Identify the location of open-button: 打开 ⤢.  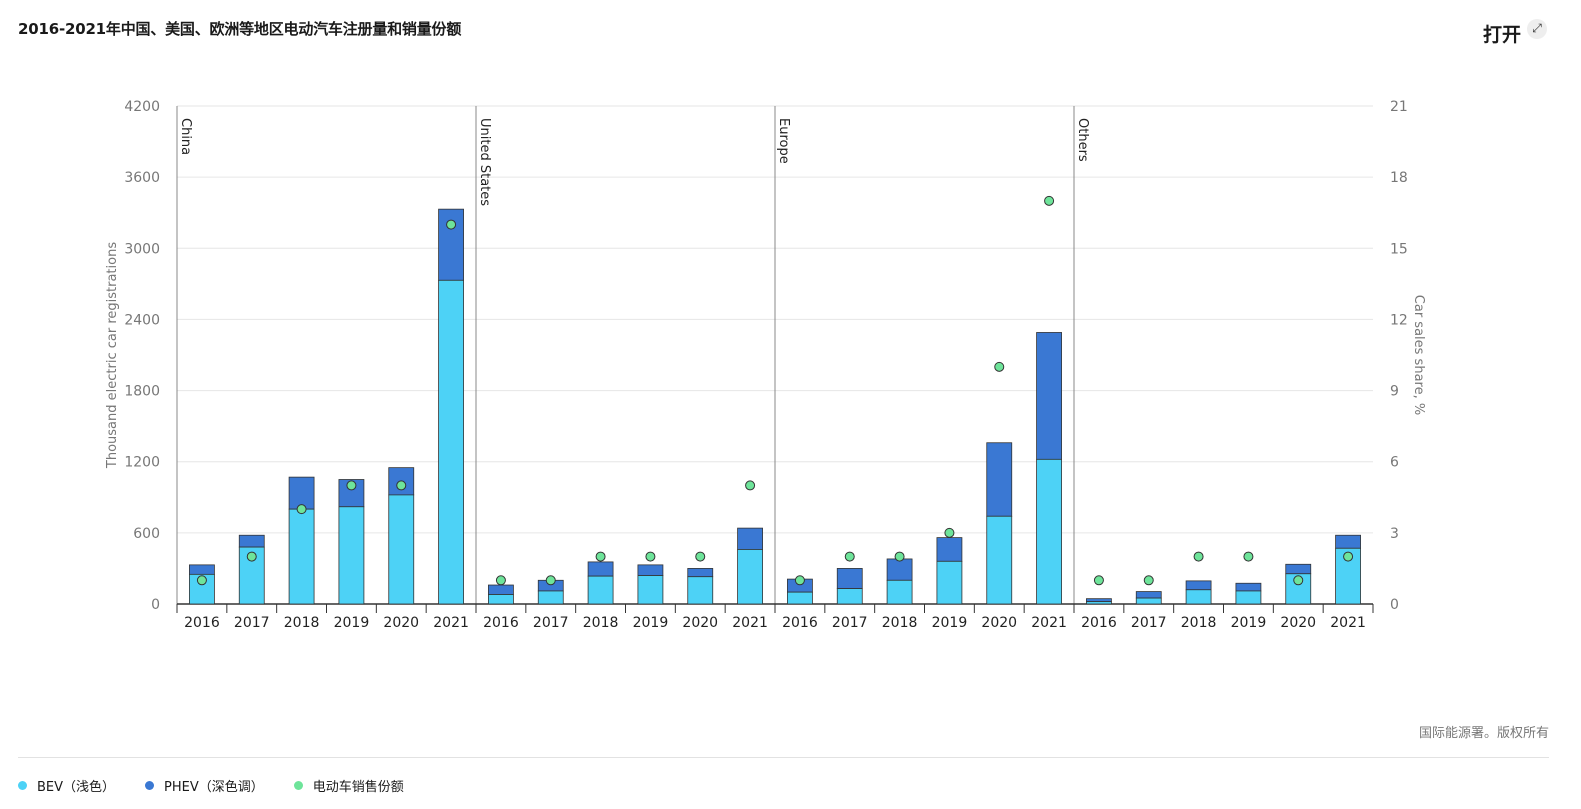
(1514, 32).